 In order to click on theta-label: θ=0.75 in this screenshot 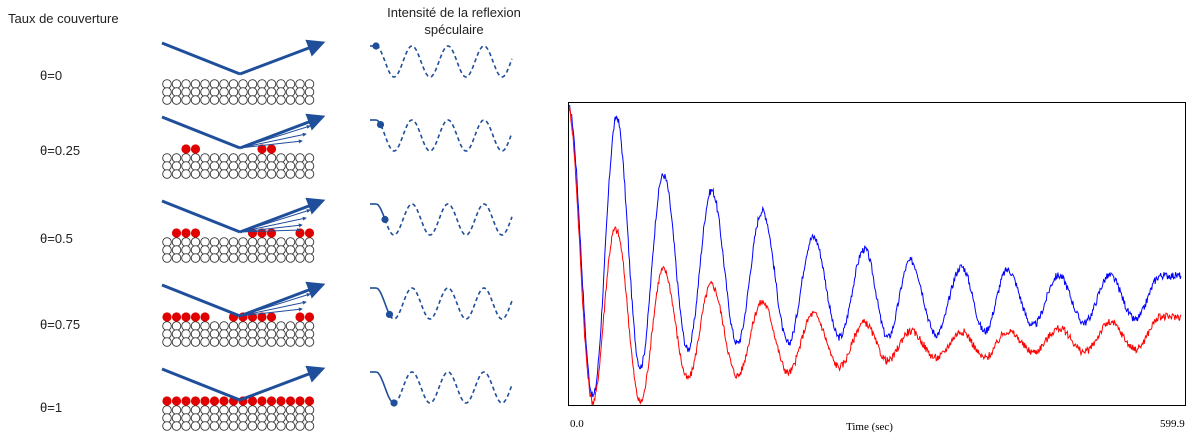, I will do `click(60, 324)`.